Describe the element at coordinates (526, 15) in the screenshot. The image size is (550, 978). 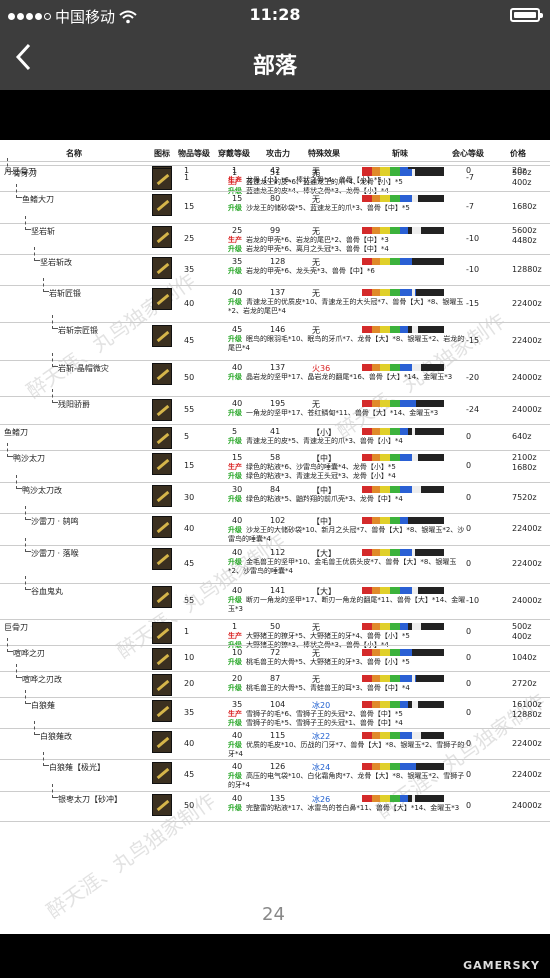
I see `battery-icon` at that location.